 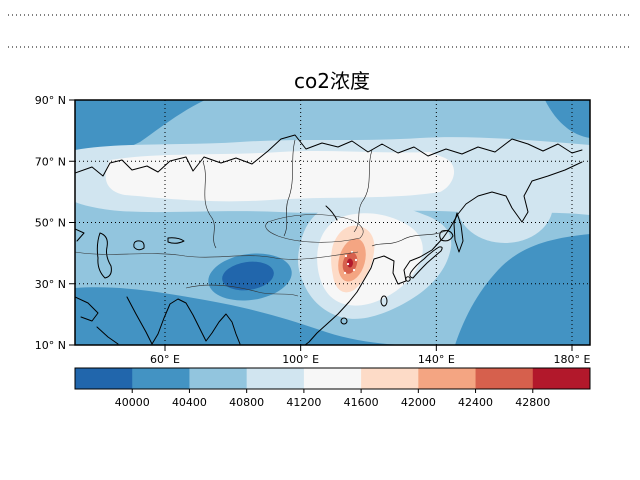 I want to click on contour-kamchatka-lobe, so click(x=505, y=205).